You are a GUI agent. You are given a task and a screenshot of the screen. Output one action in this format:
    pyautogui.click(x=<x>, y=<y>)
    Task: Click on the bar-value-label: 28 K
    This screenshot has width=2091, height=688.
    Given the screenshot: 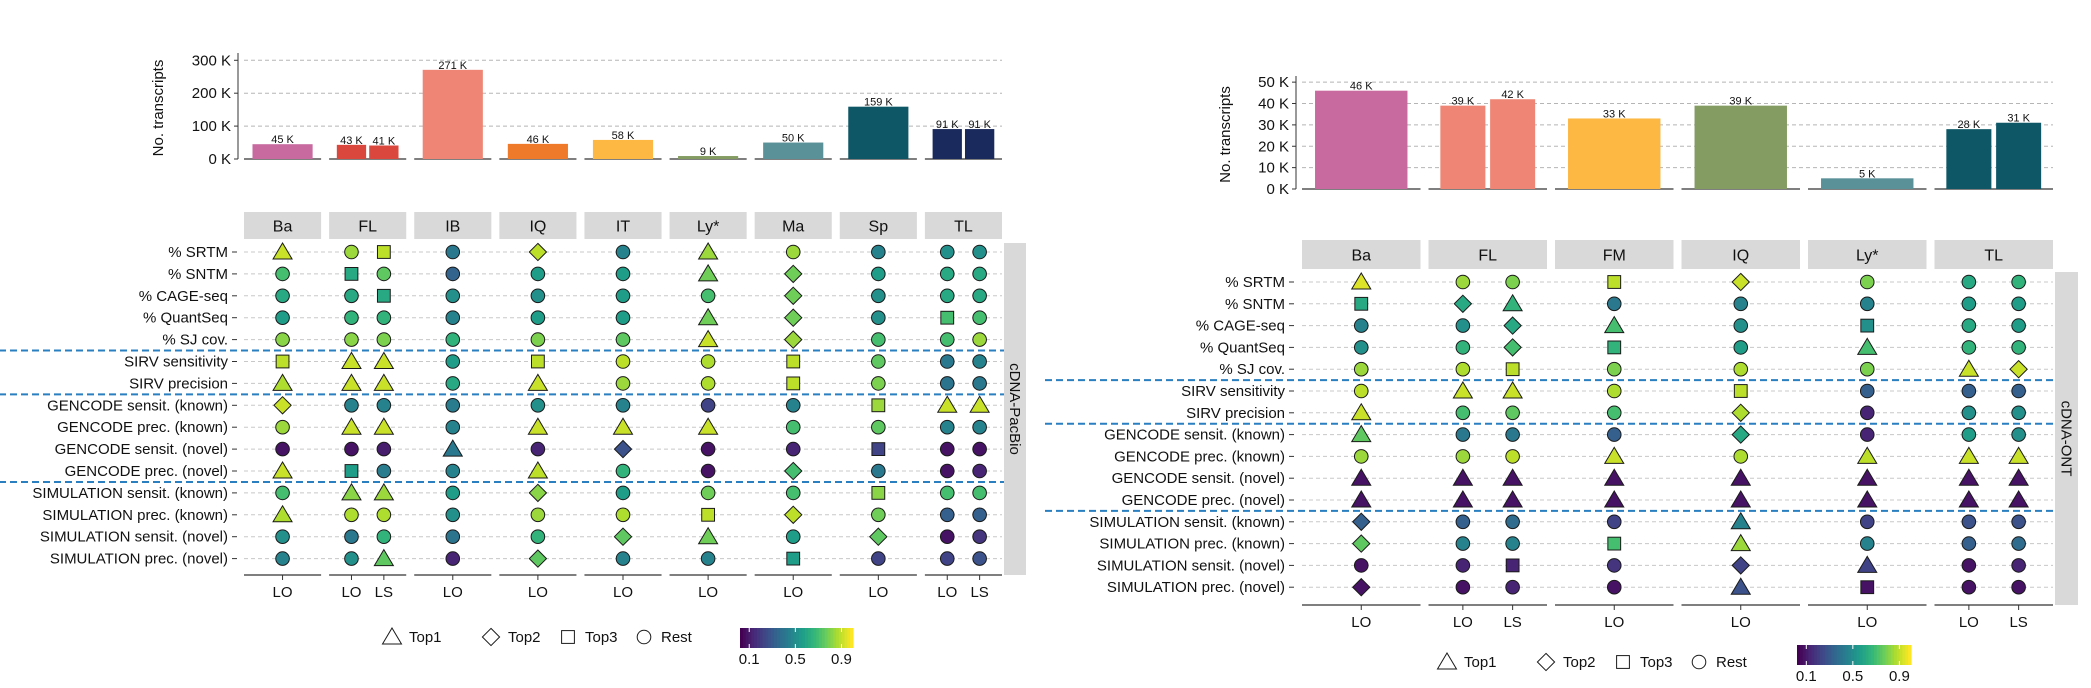 What is the action you would take?
    pyautogui.click(x=1969, y=125)
    